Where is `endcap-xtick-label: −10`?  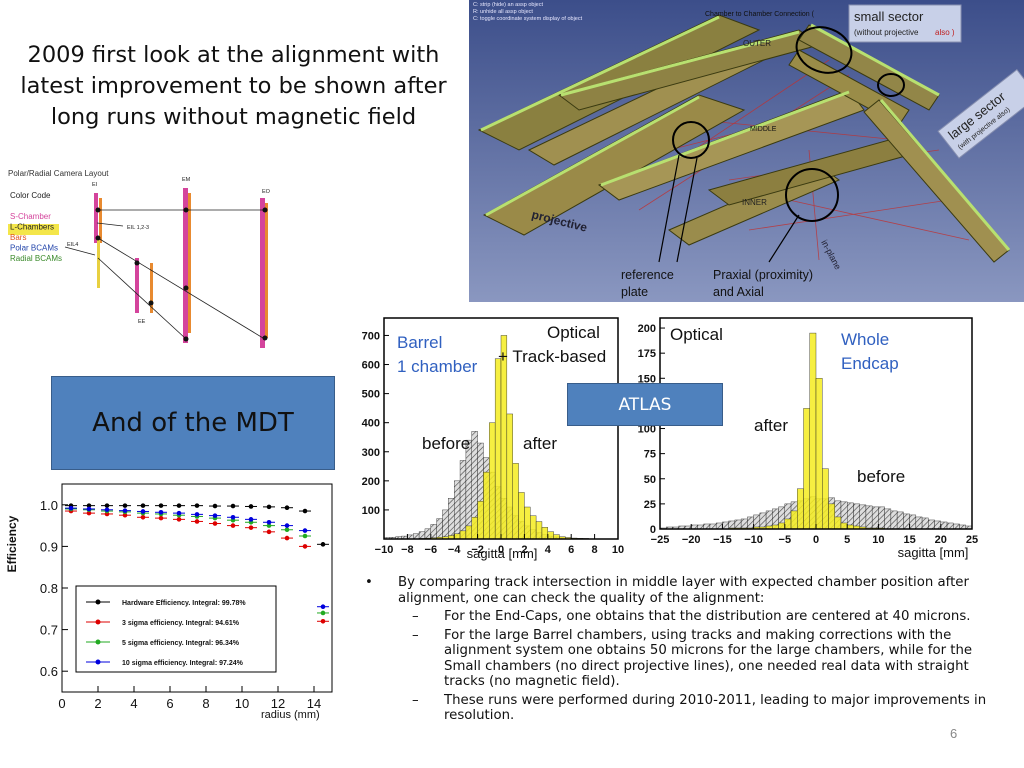 endcap-xtick-label: −10 is located at coordinates (753, 540).